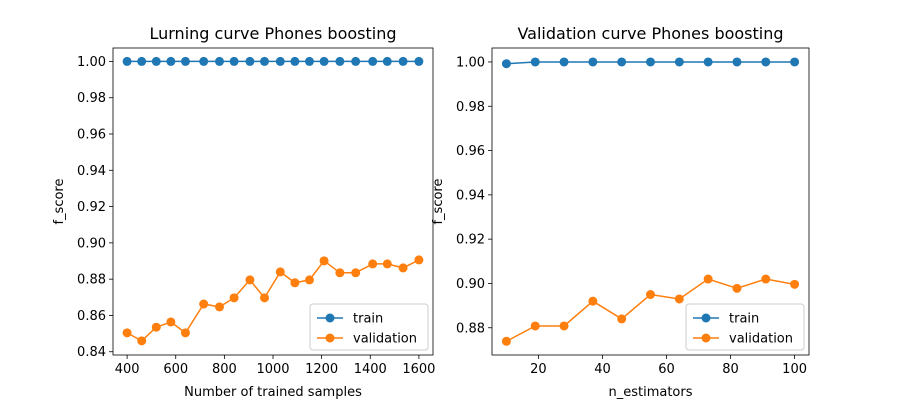  I want to click on x-tick-label: 40, so click(602, 369).